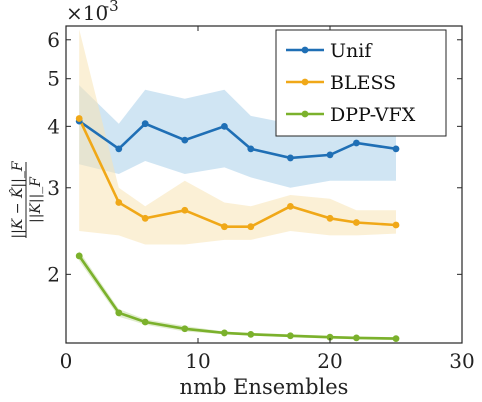  I want to click on y-tick-label: 3, so click(53, 188).